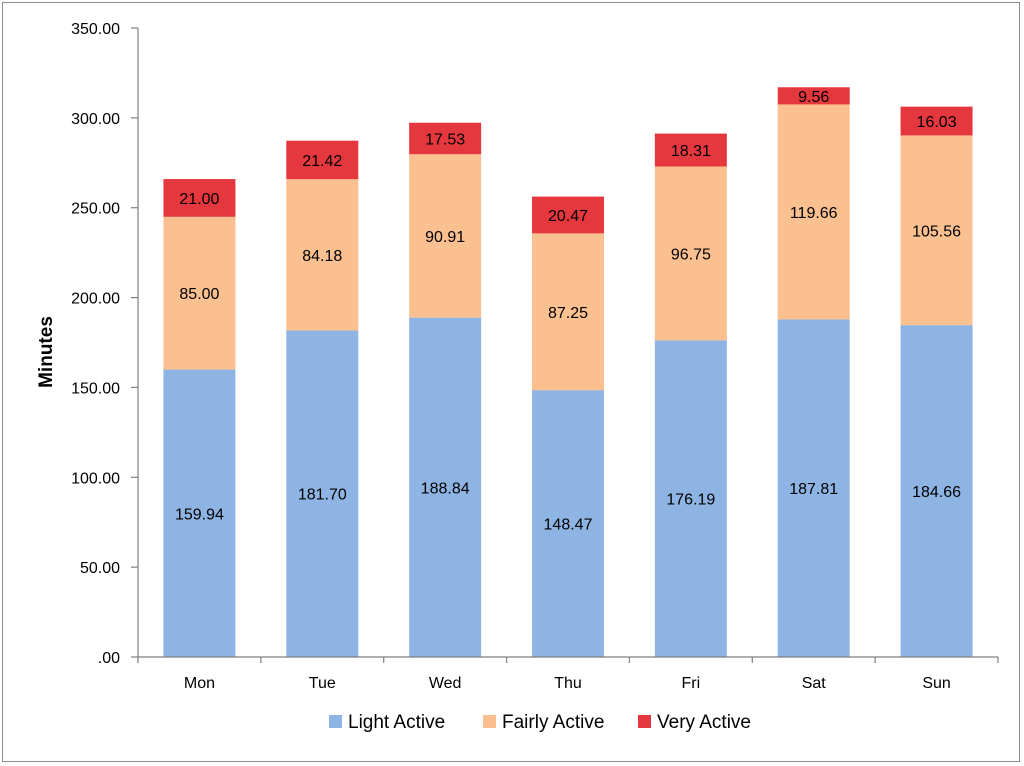 The height and width of the screenshot is (766, 1024). I want to click on data-label-light-active-mon: 159.94, so click(199, 514).